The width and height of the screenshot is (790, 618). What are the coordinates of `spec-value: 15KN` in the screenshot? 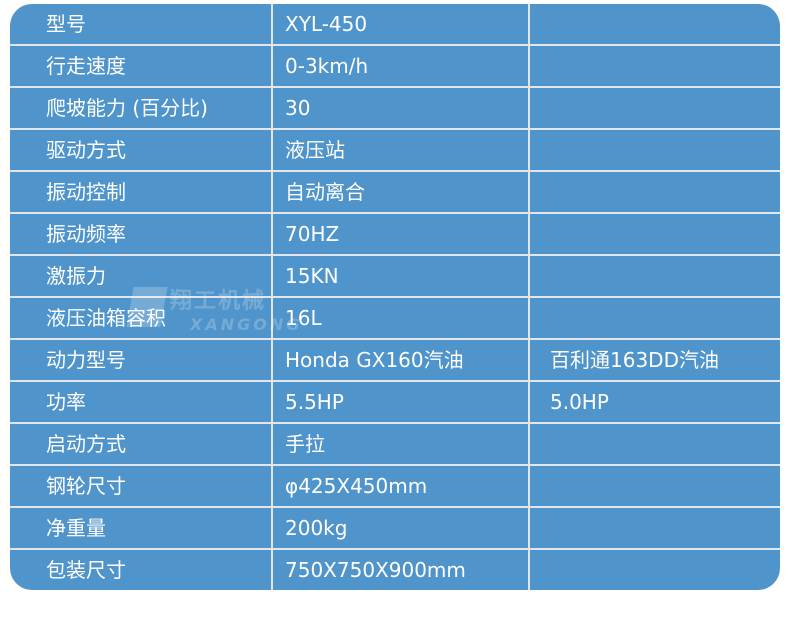 It's located at (401, 276).